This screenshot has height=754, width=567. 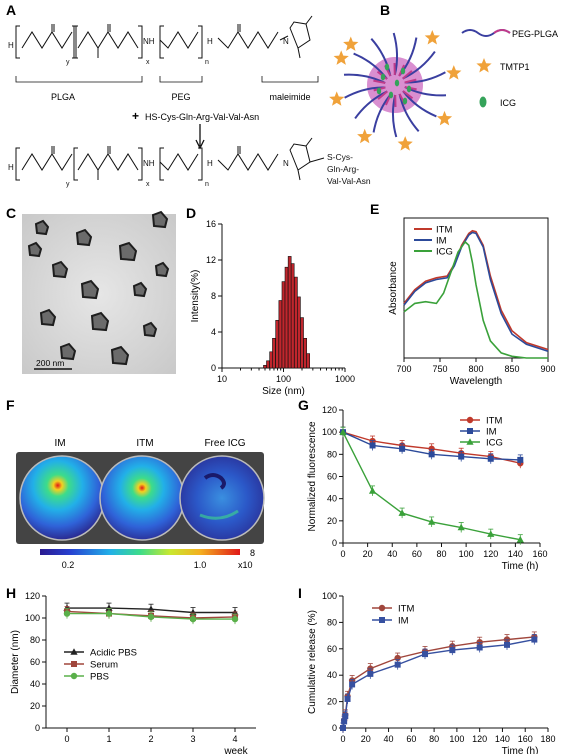 What do you see at coordinates (476, 381) in the screenshot?
I see `x-axis-label: Wavelength` at bounding box center [476, 381].